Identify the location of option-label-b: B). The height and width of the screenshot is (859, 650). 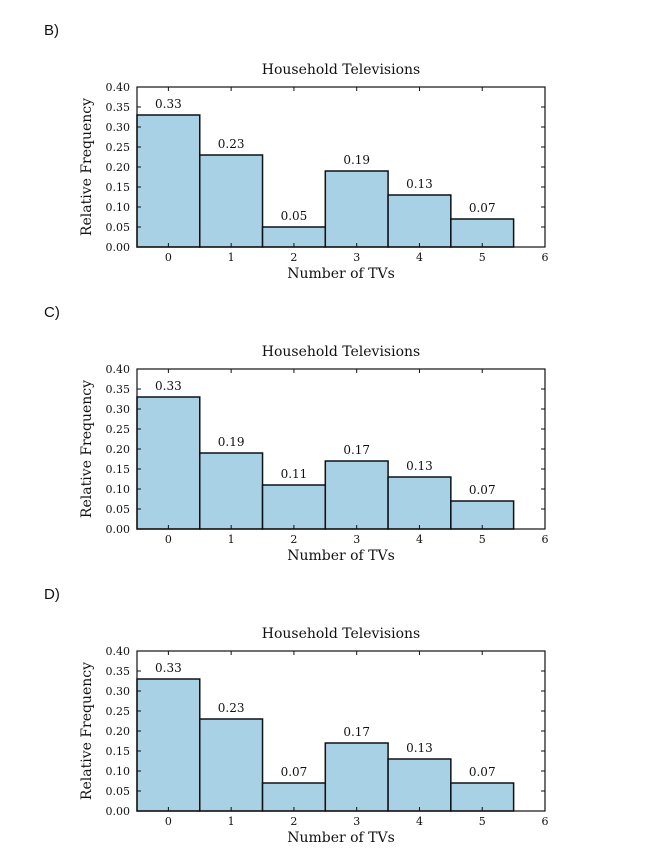
(51, 30).